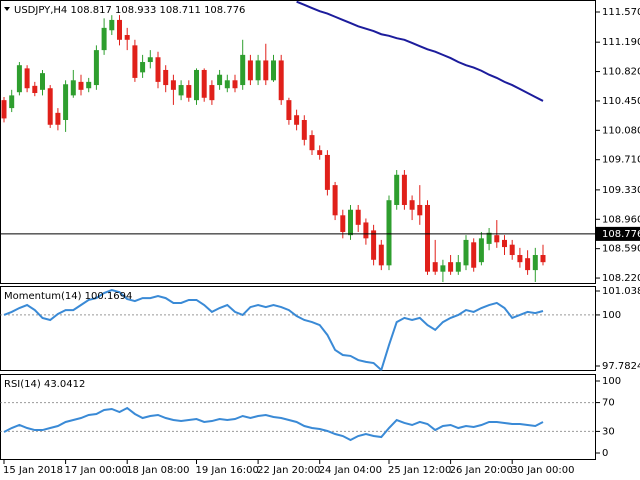 Image resolution: width=640 pixels, height=480 pixels. I want to click on menu-triangle, so click(7, 9).